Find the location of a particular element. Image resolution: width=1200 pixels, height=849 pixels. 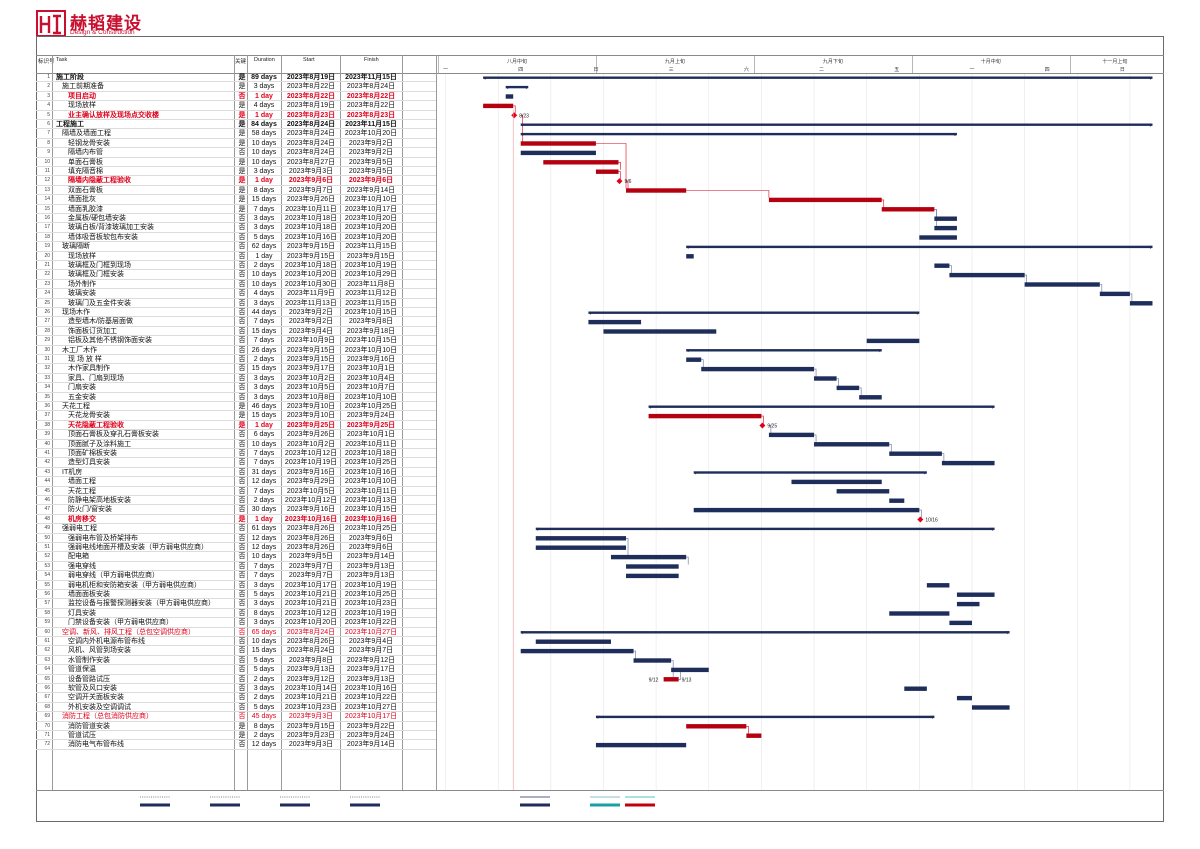

task-id: 36 is located at coordinates (47, 406).